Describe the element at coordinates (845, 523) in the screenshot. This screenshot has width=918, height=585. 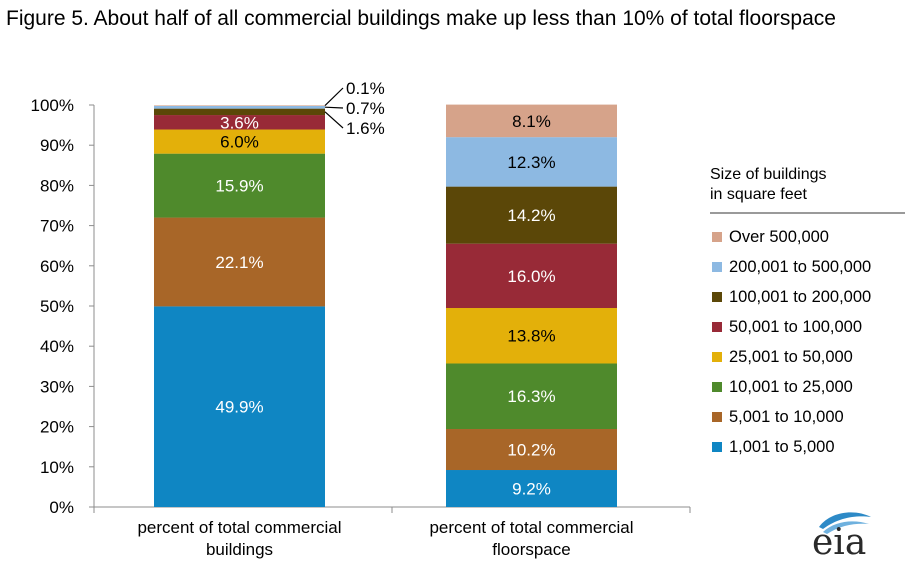
I see `eia-logo-icon` at that location.